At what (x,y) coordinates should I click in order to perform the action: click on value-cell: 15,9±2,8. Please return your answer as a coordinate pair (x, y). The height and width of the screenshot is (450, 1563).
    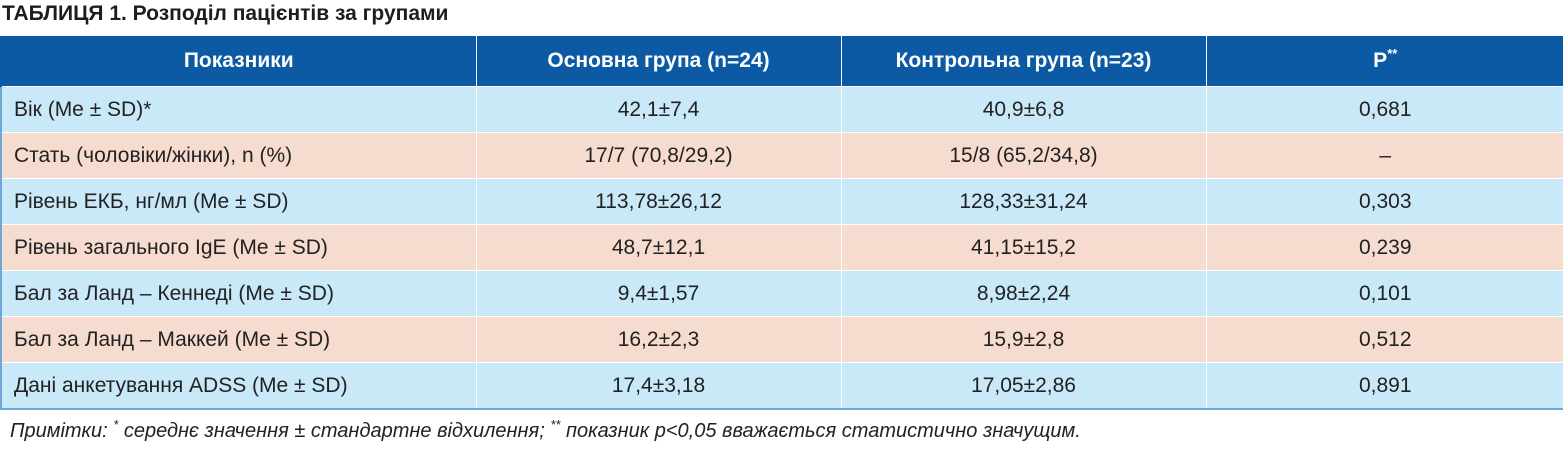
    Looking at the image, I should click on (1023, 339).